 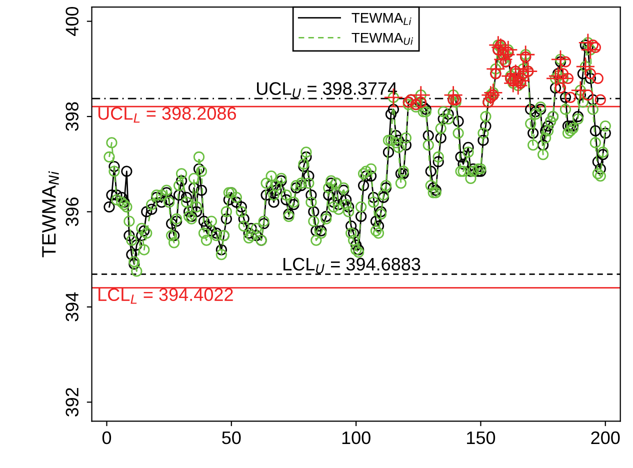 What do you see at coordinates (72, 402) in the screenshot?
I see `y-tick-label: 392` at bounding box center [72, 402].